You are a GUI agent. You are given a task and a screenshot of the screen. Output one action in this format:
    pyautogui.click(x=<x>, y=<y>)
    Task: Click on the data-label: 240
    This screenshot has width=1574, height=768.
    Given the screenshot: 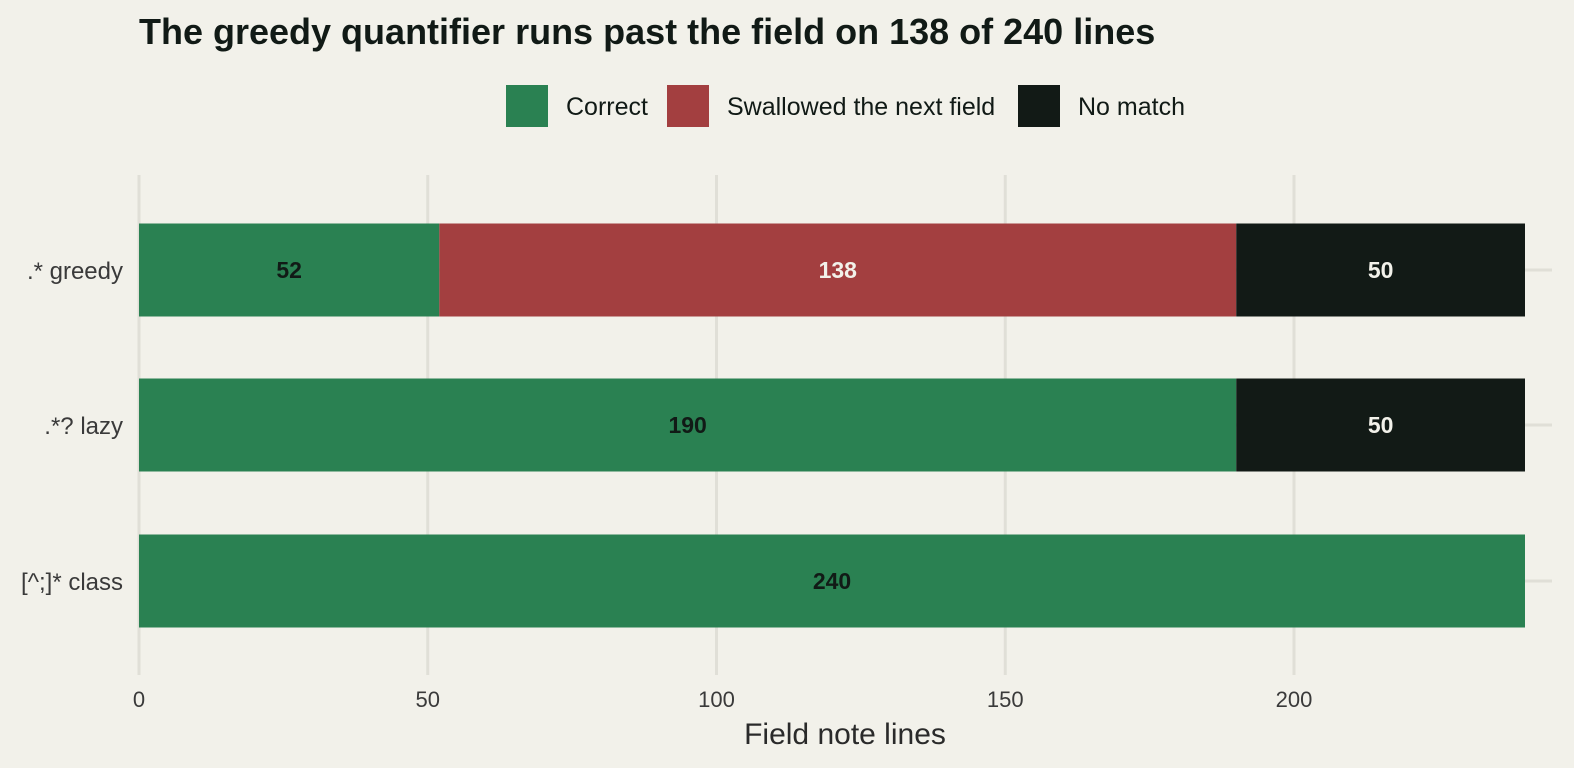 What is the action you would take?
    pyautogui.click(x=832, y=581)
    